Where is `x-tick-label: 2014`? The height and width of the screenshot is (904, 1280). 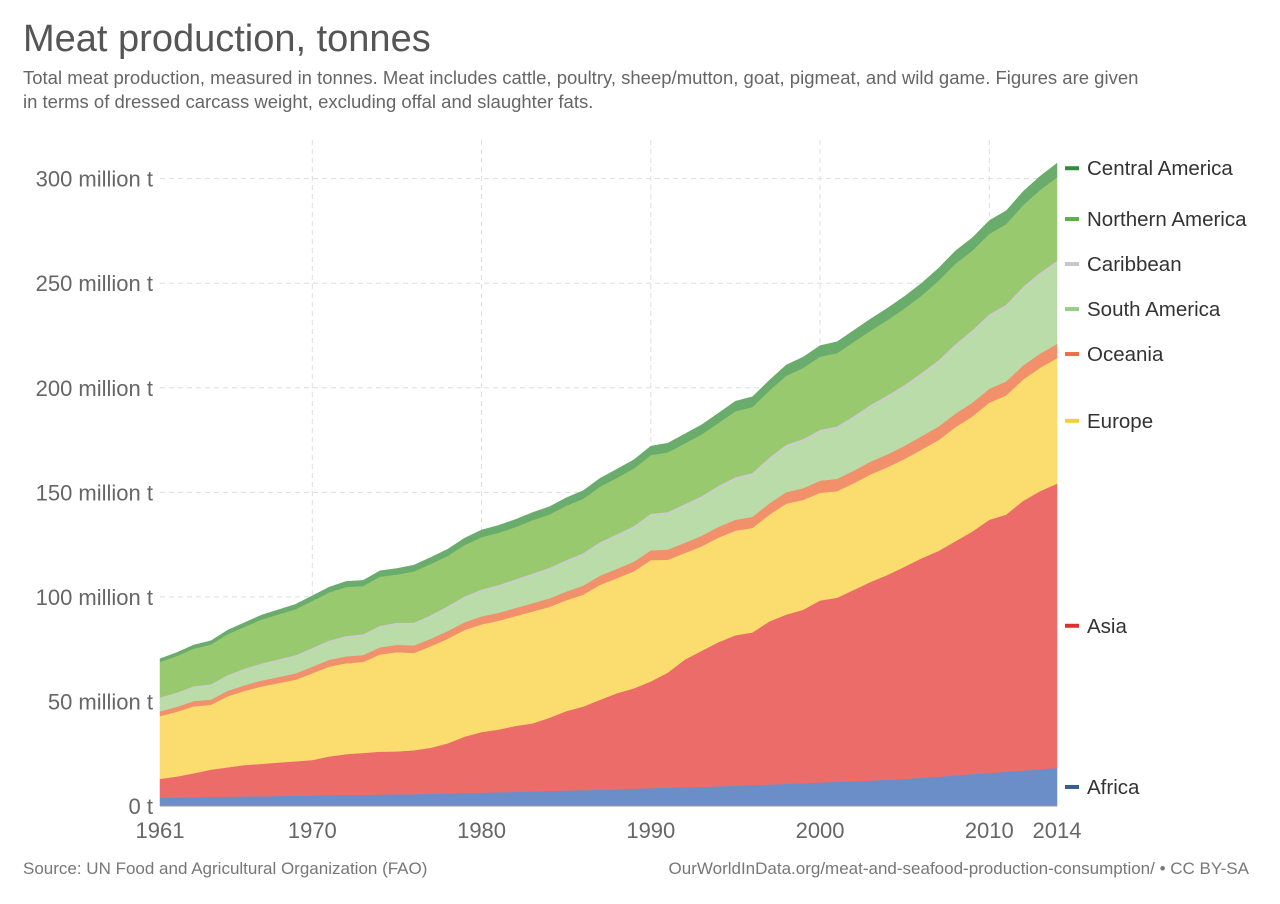
x-tick-label: 2014 is located at coordinates (1057, 830).